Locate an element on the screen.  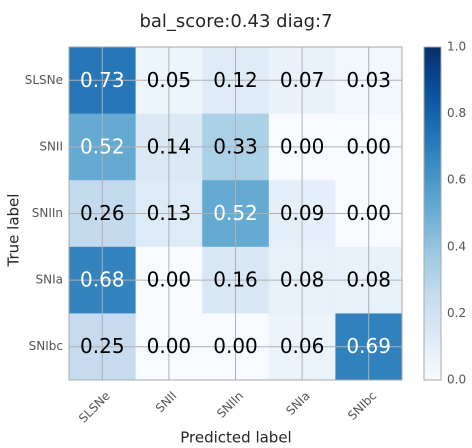
cell-value-label: 0.06 is located at coordinates (302, 346).